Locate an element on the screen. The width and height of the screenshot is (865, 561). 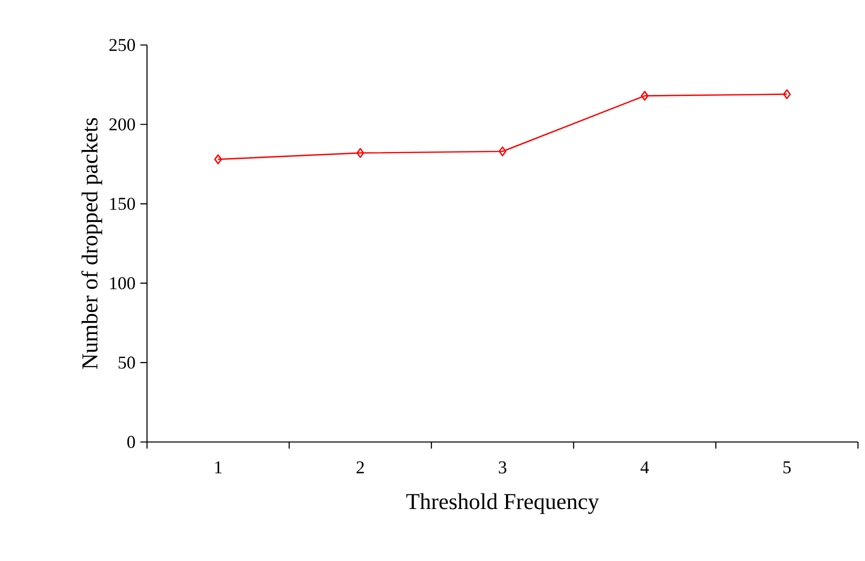
x-tick-label: 5 is located at coordinates (787, 467).